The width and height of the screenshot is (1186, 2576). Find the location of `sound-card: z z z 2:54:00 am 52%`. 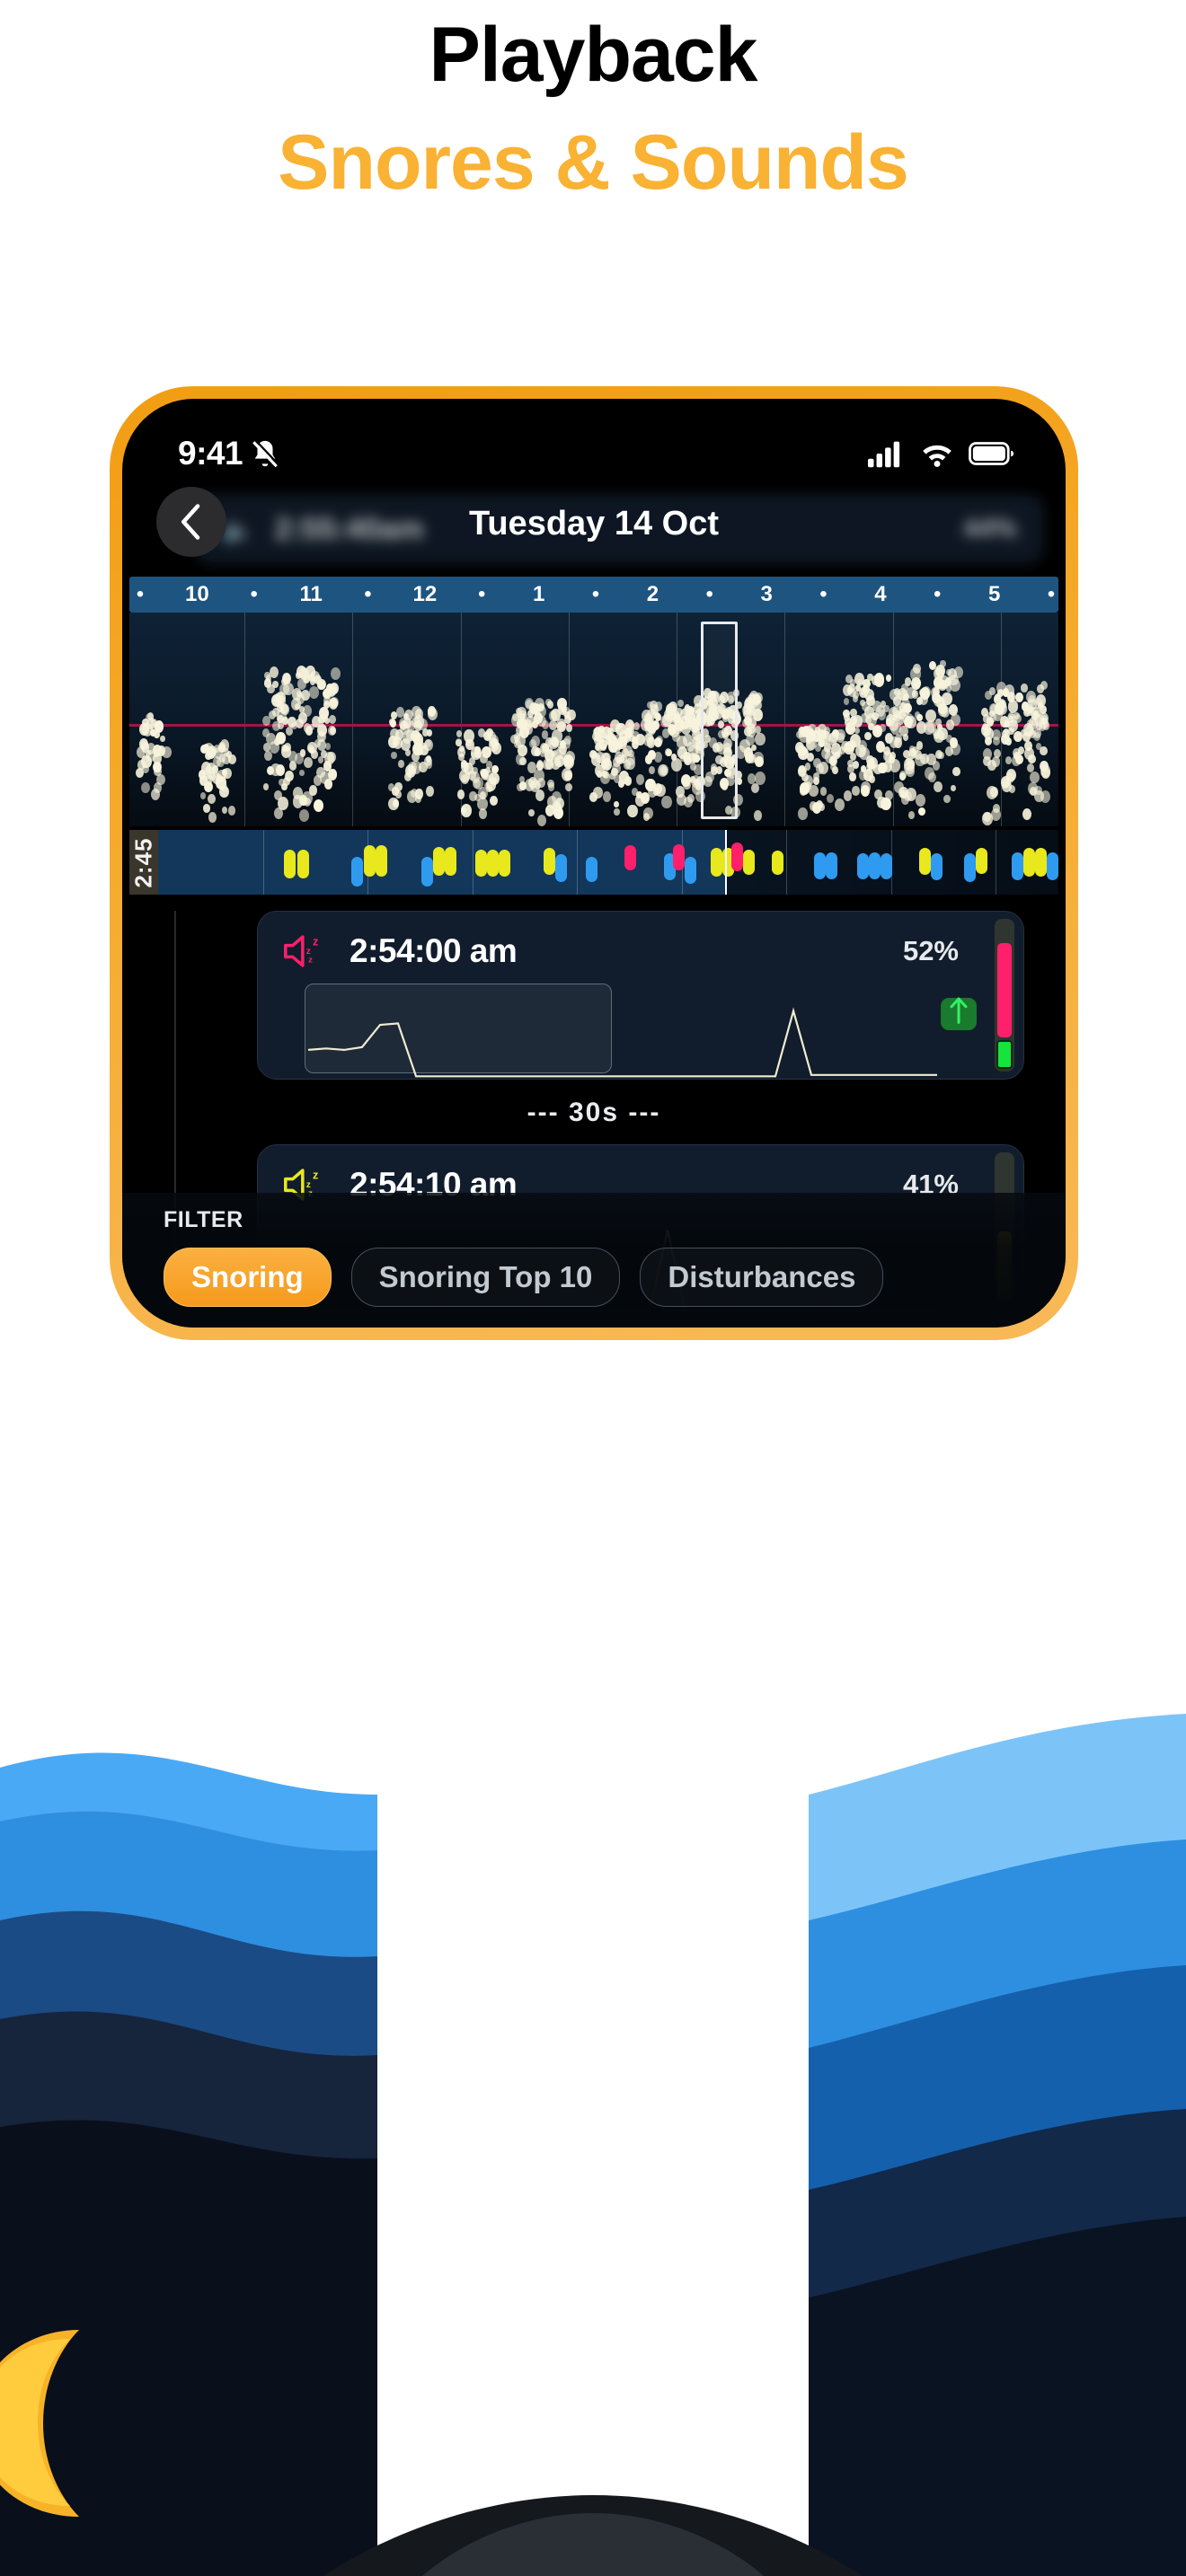

sound-card: z z z 2:54:00 am 52% is located at coordinates (640, 995).